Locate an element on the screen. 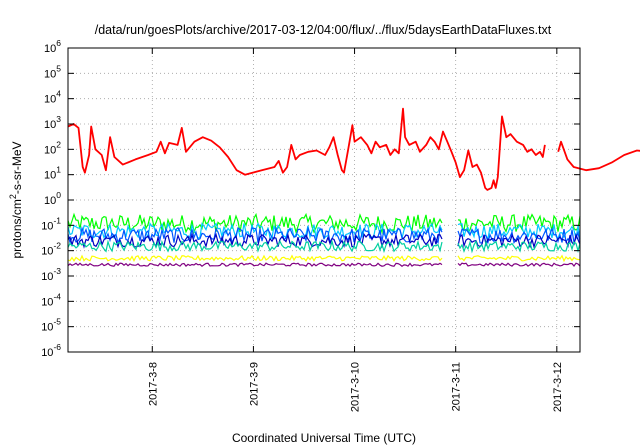 The image size is (640, 448). y-tick-label: 10⁻⁵ is located at coordinates (51, 325).